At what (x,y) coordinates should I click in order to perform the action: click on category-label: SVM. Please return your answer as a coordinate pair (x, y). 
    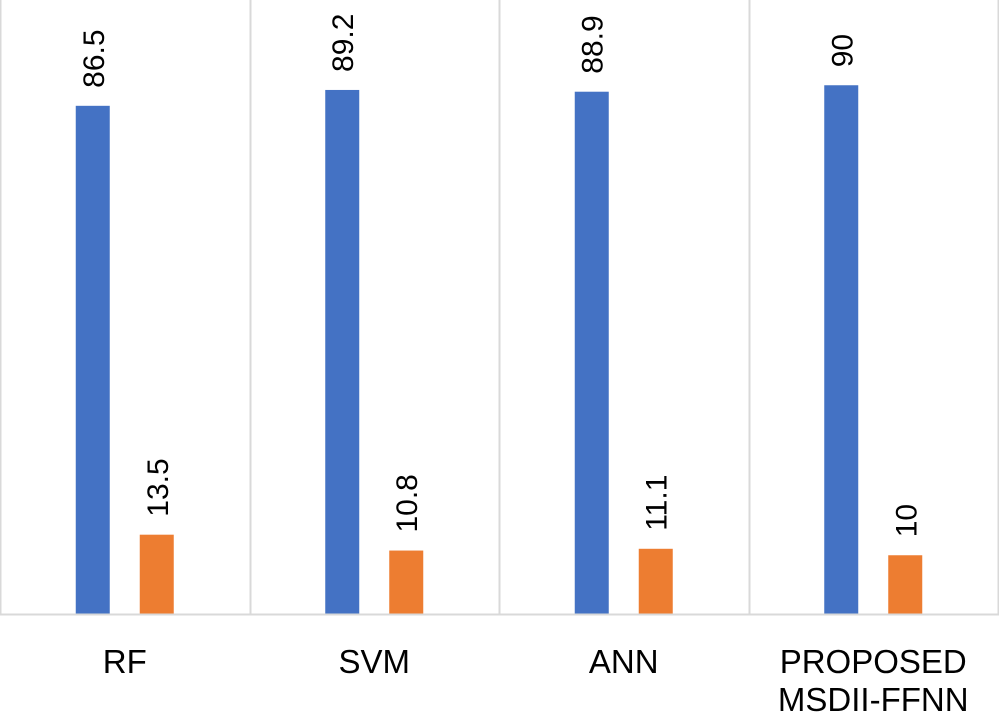
    Looking at the image, I should click on (374, 661).